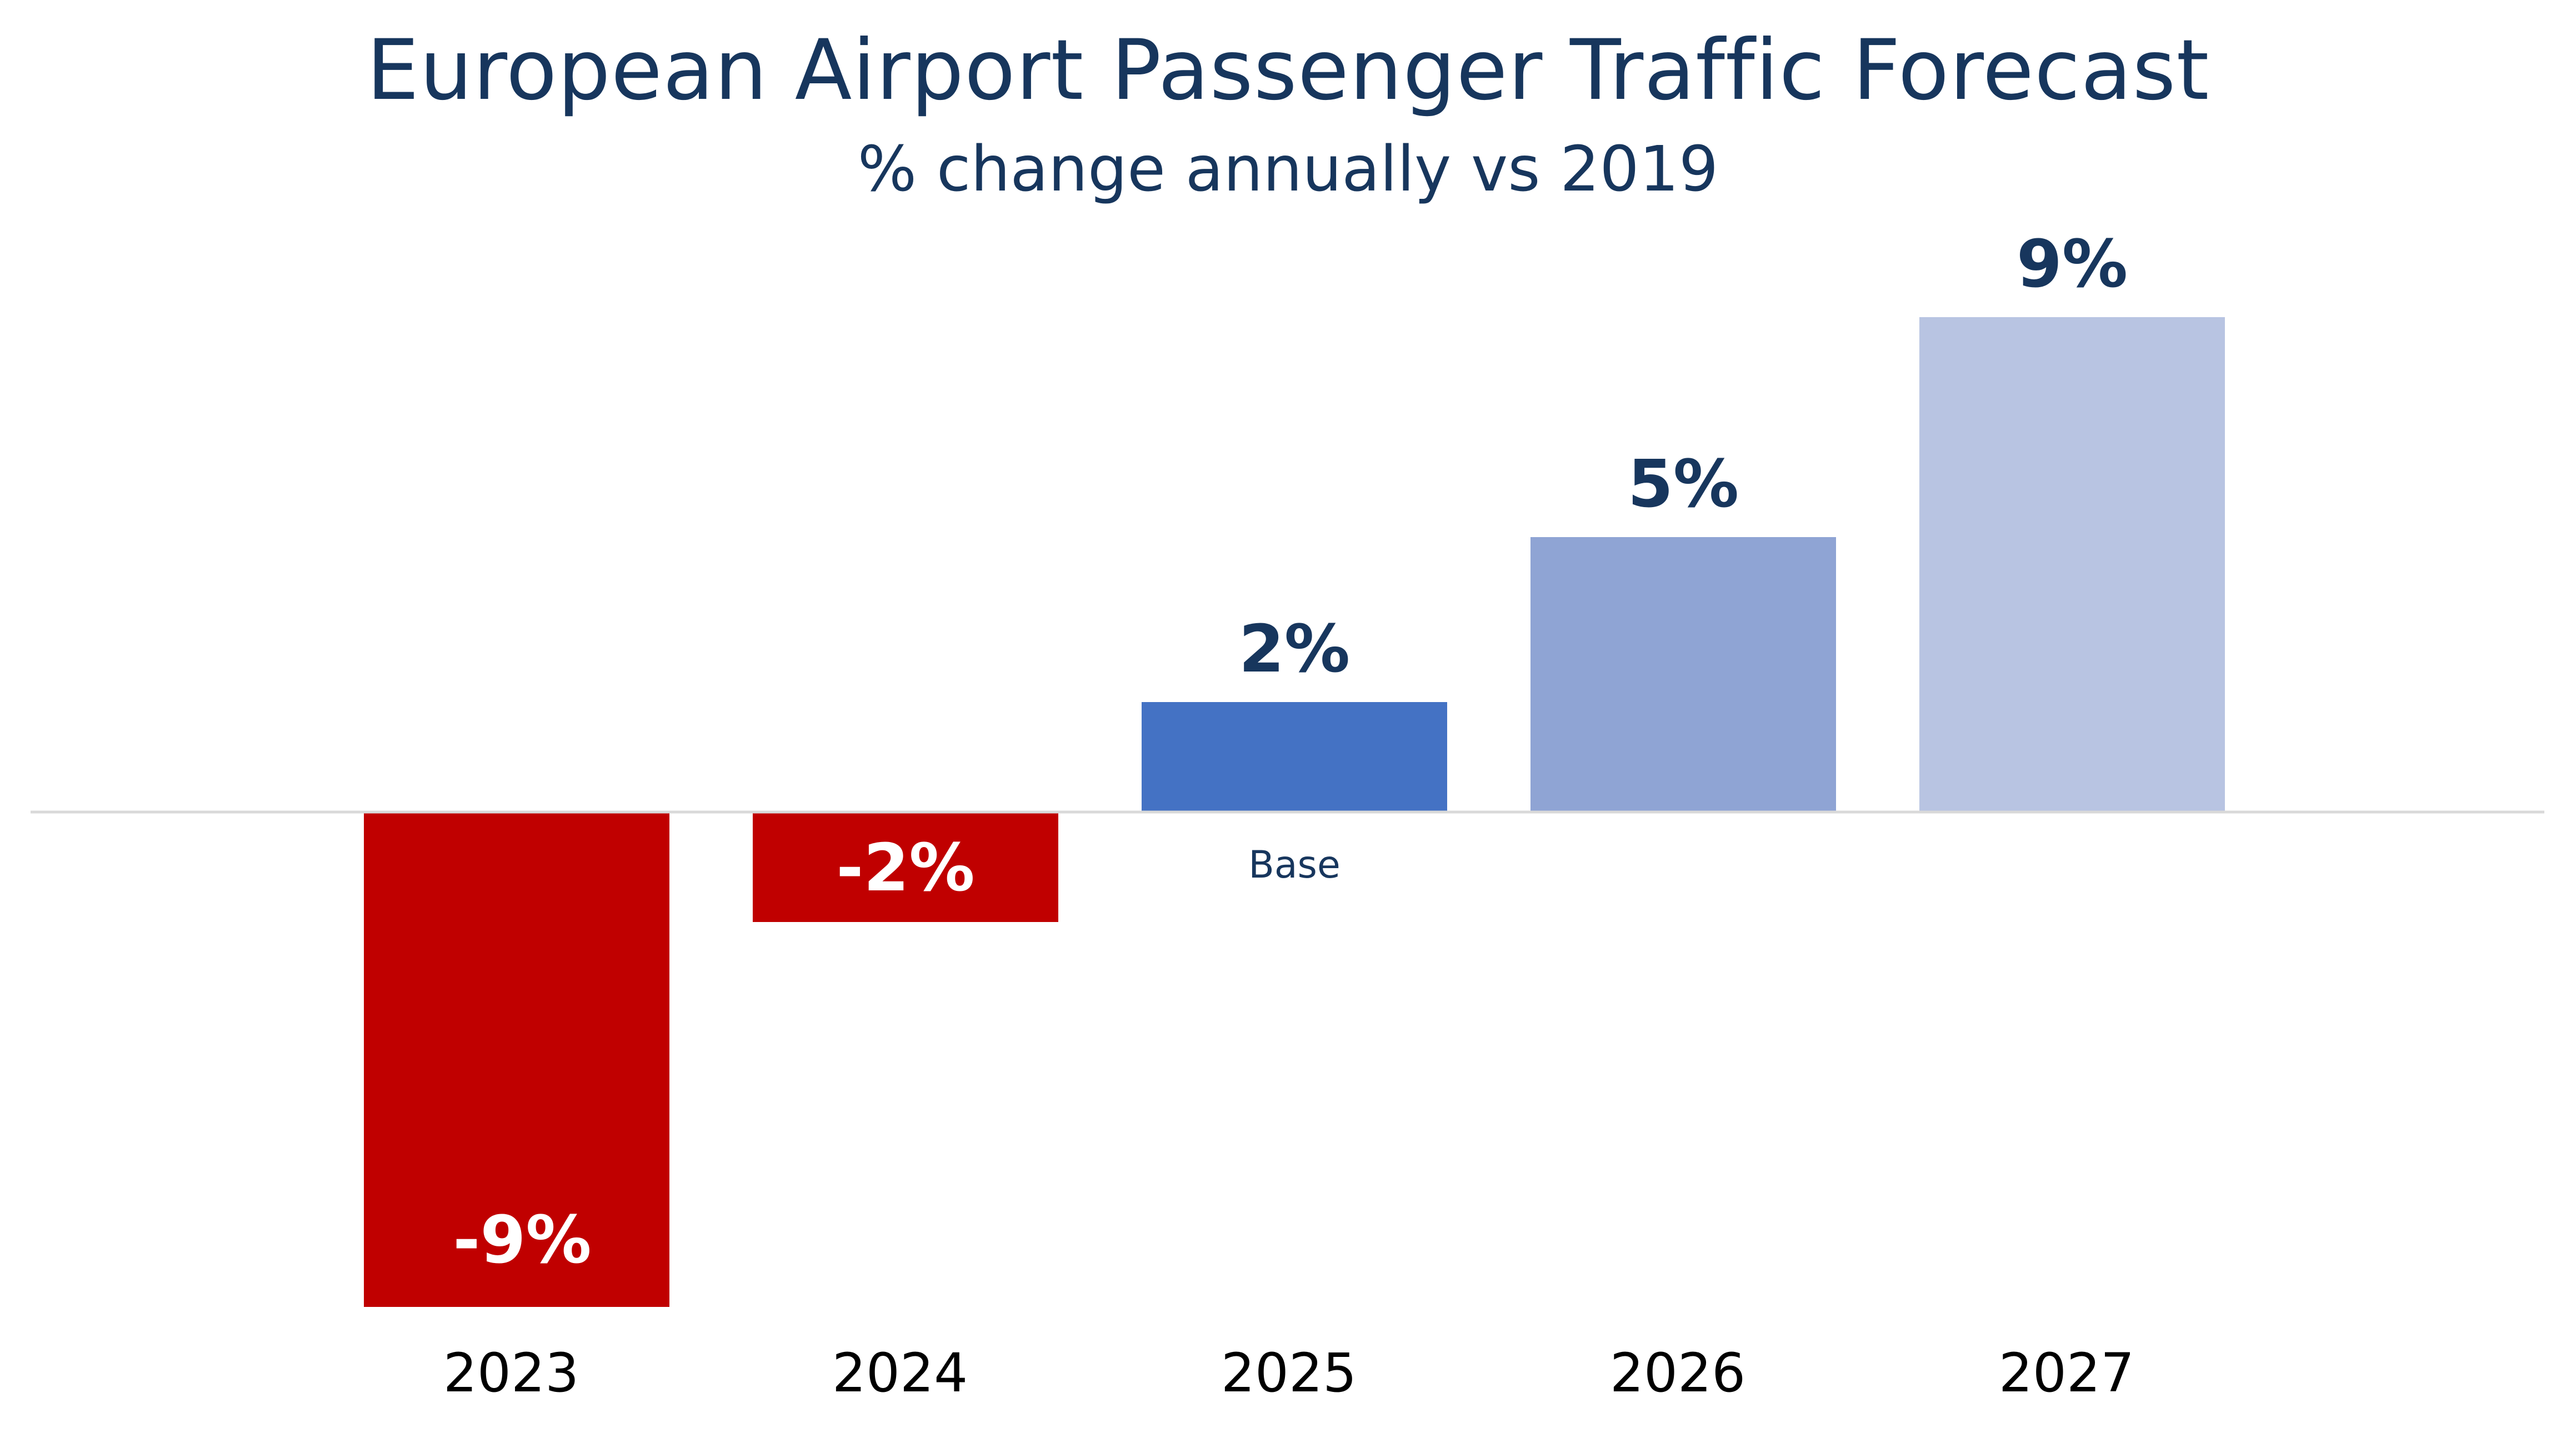  I want to click on data-label-2026: 5%, so click(1683, 483).